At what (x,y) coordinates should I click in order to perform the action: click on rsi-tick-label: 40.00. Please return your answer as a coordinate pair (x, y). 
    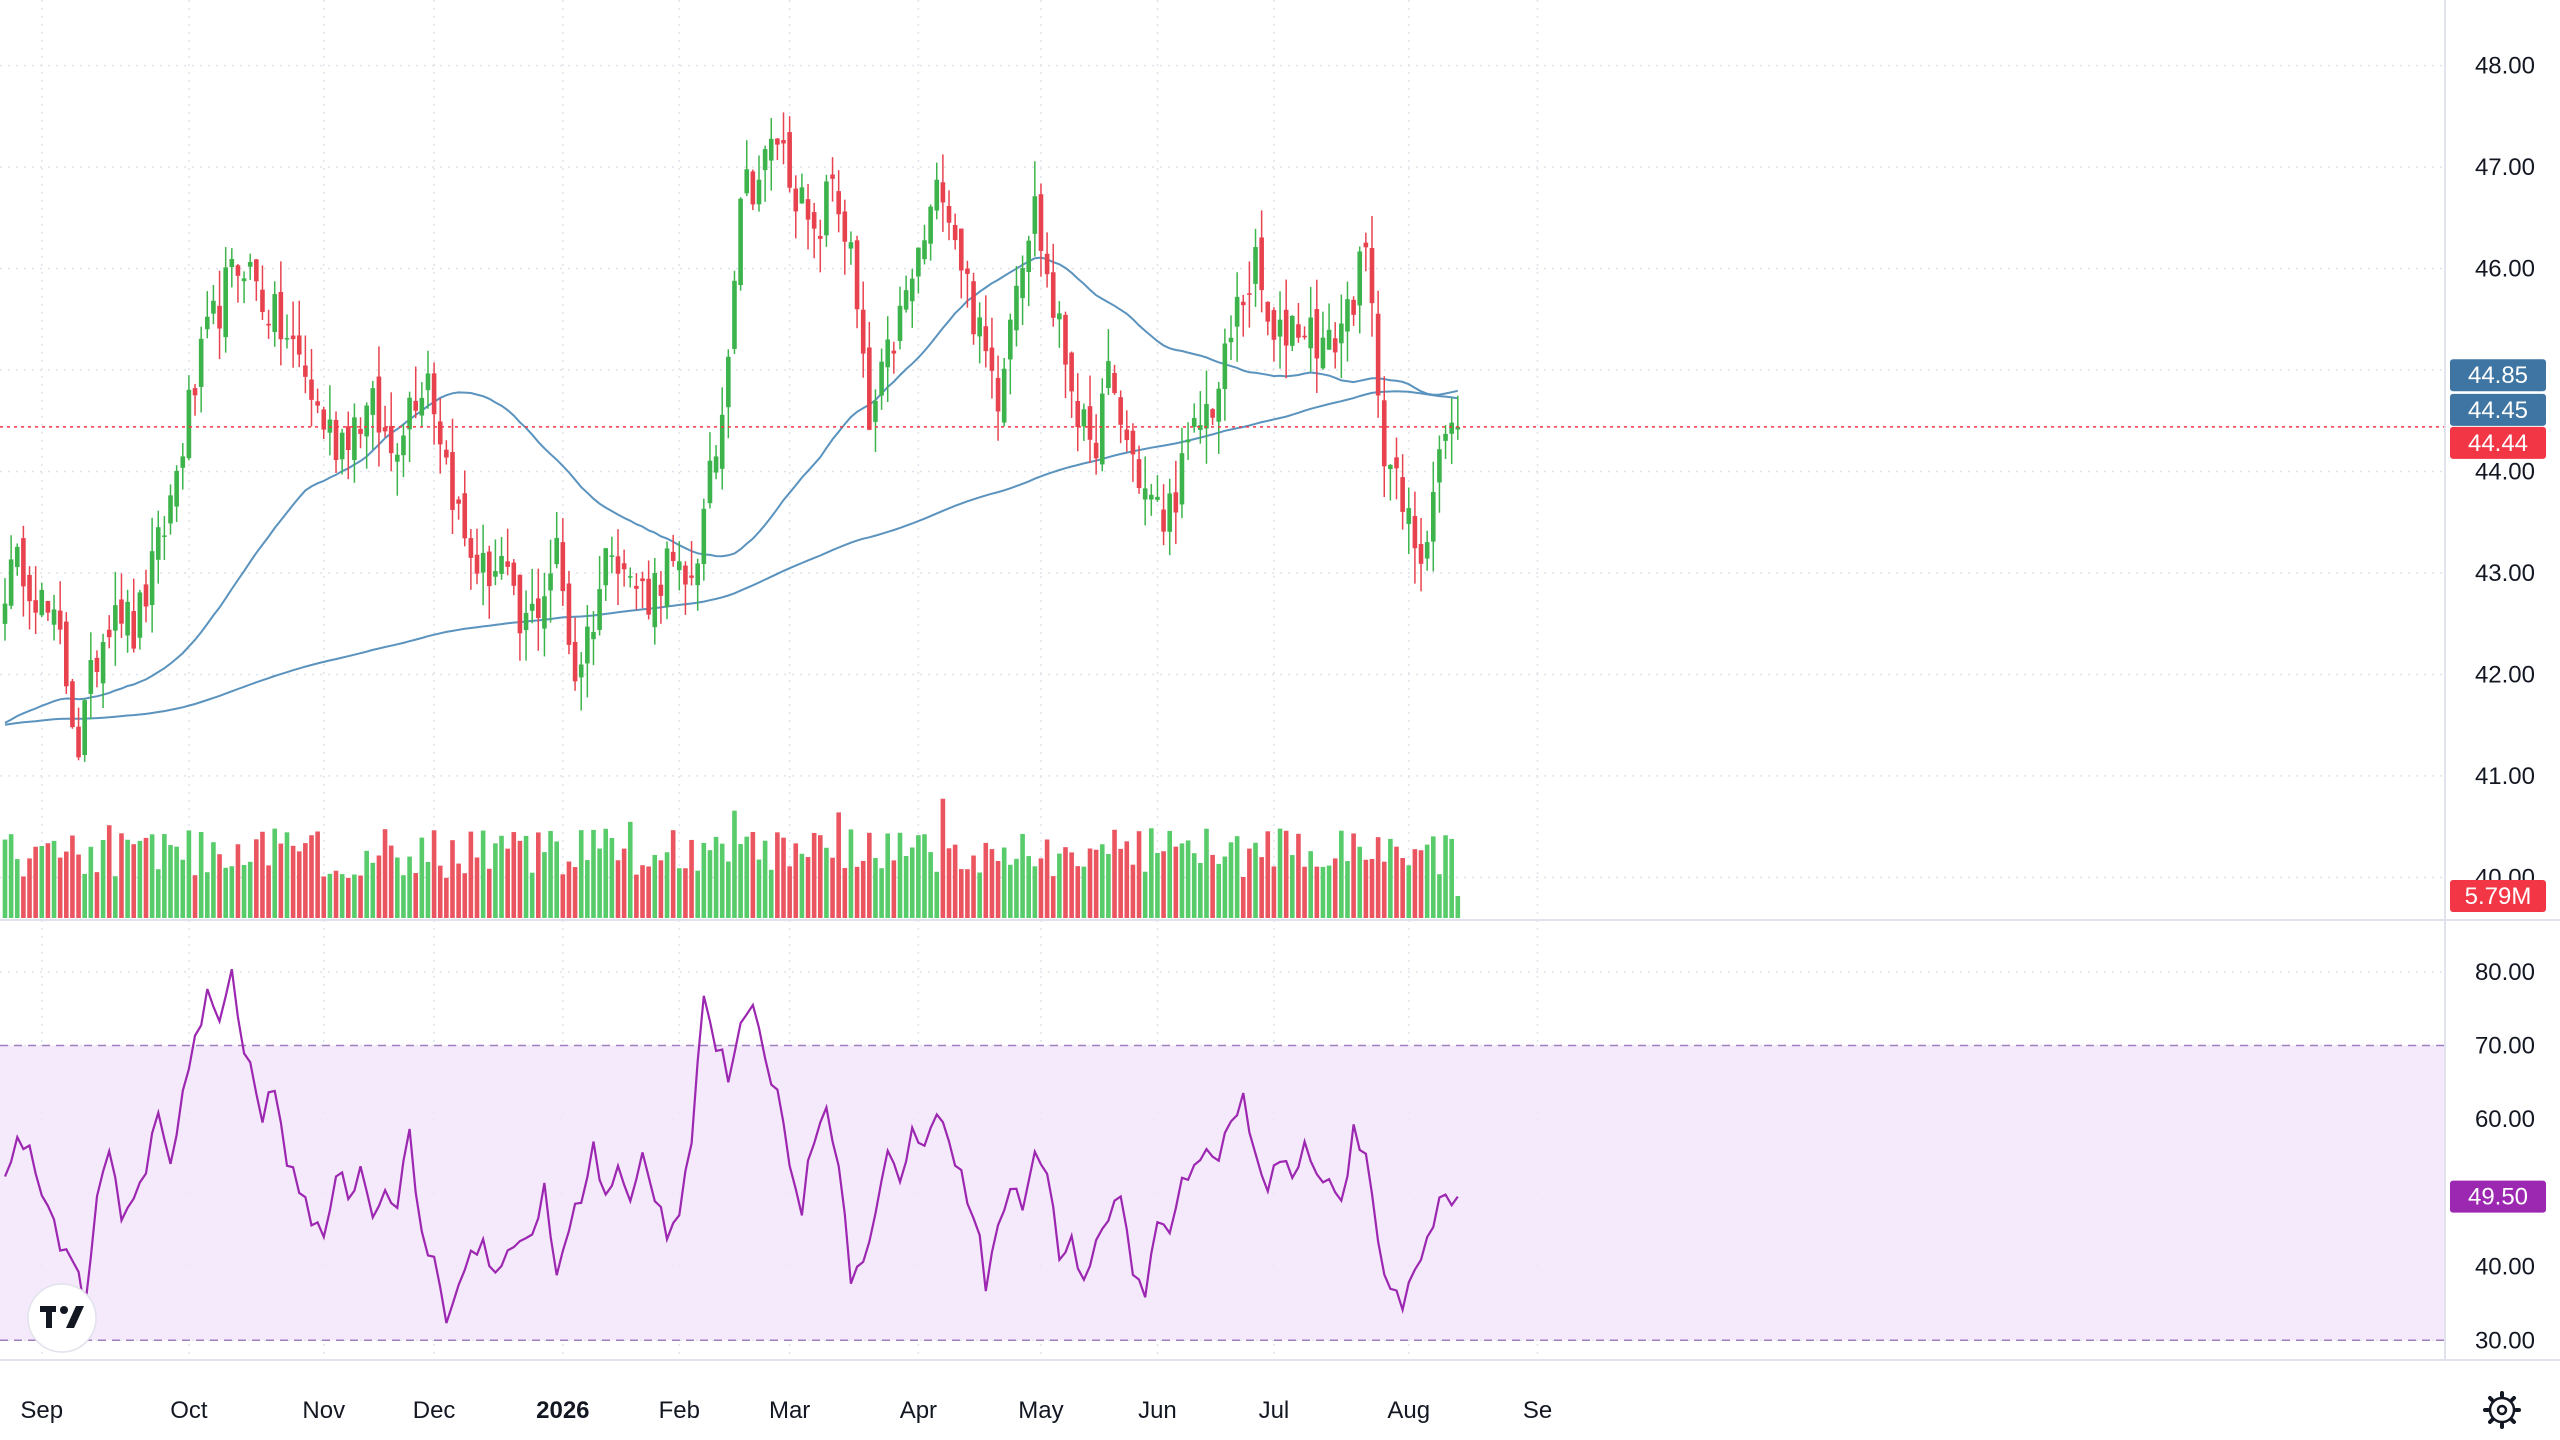
    Looking at the image, I should click on (2505, 1267).